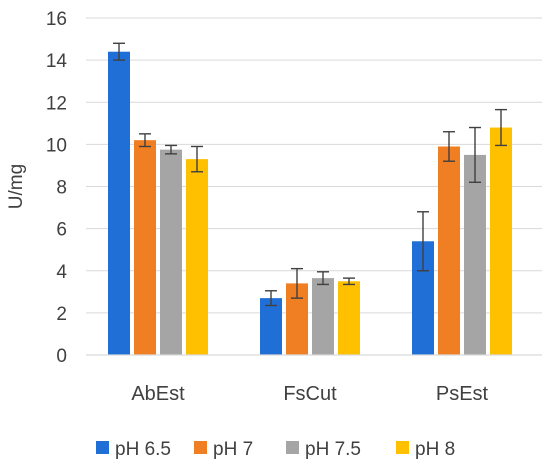 The width and height of the screenshot is (550, 473). I want to click on legend-item: pH 7, so click(223, 449).